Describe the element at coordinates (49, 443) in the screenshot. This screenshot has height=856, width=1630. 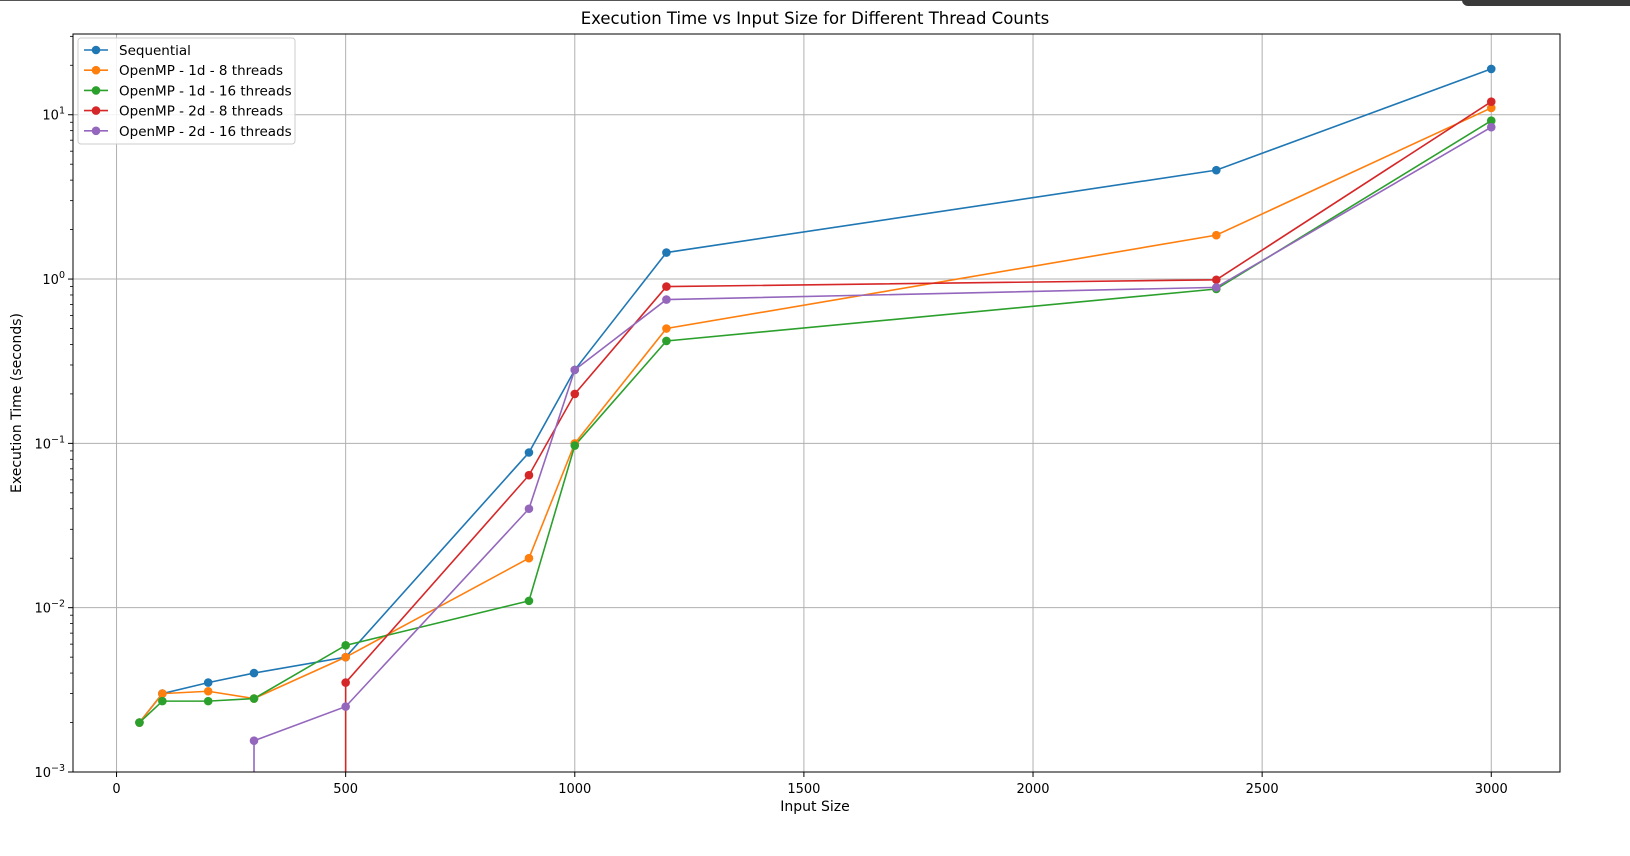
I see `y-tick-label: 10⁻¹` at that location.